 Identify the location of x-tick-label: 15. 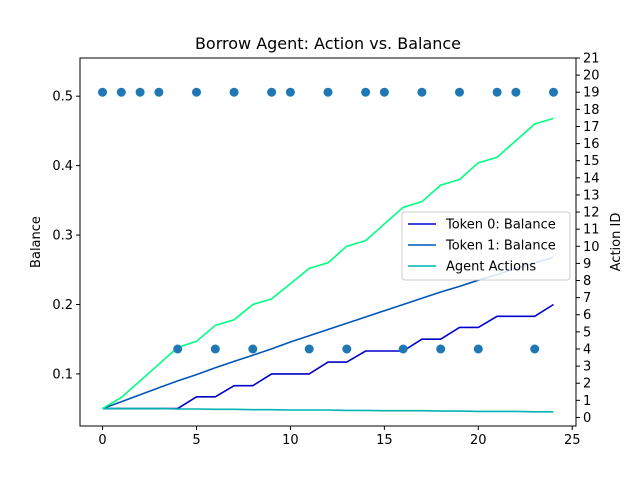
(384, 440).